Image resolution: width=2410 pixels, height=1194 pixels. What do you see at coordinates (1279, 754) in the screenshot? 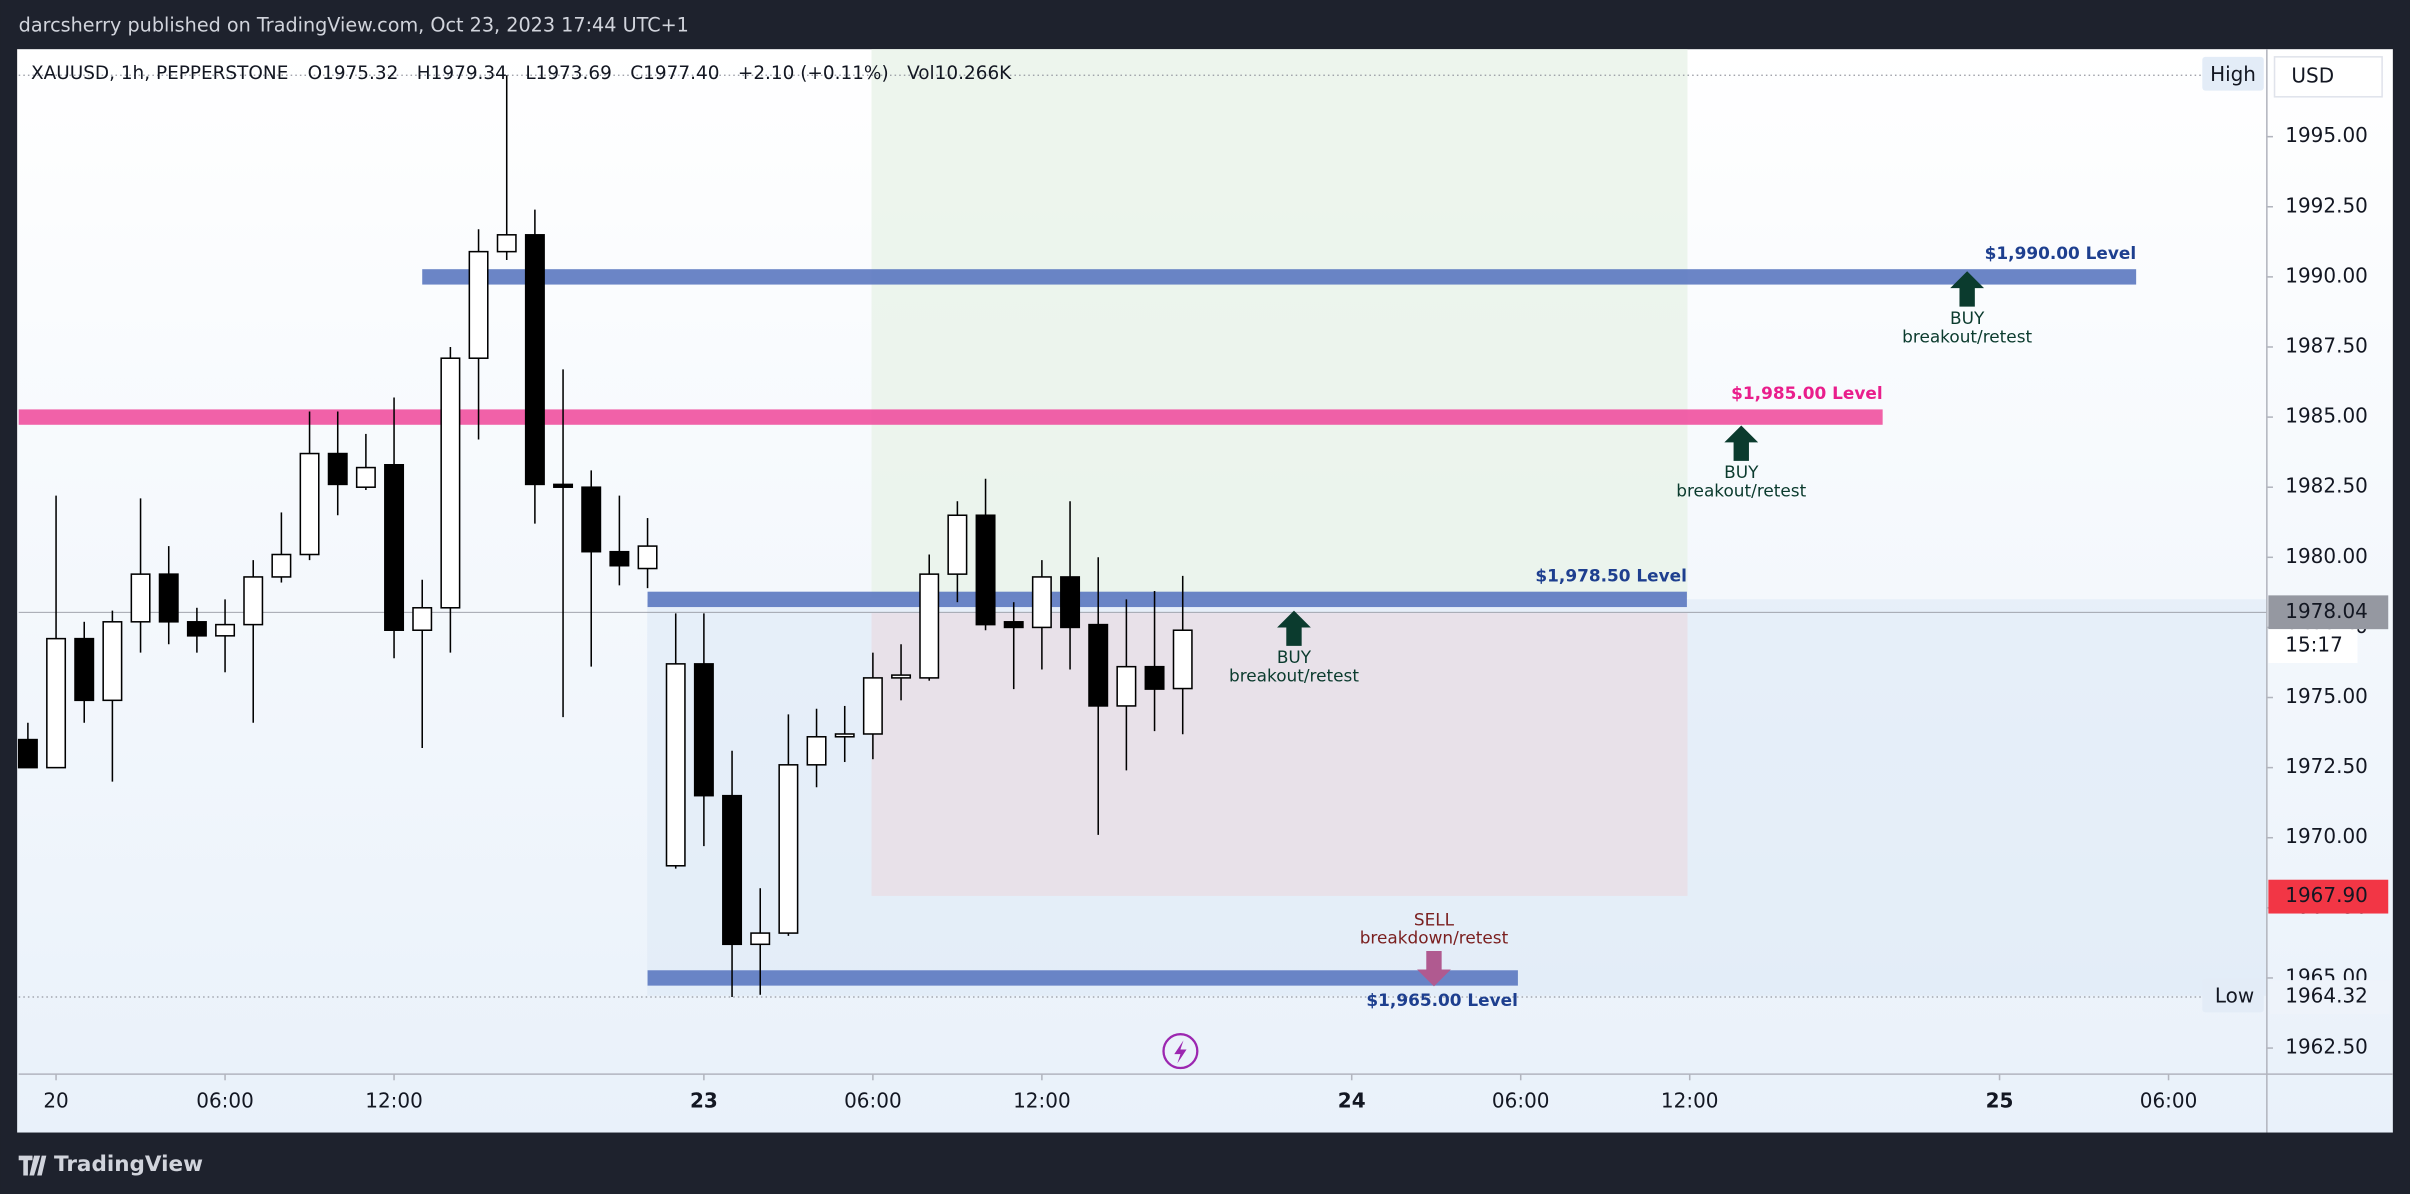
I see `stop-zone` at bounding box center [1279, 754].